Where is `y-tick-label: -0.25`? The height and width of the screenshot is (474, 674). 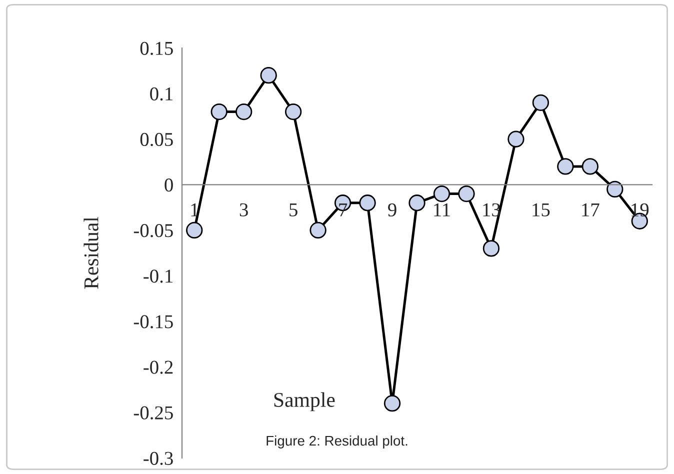
y-tick-label: -0.25 is located at coordinates (153, 413).